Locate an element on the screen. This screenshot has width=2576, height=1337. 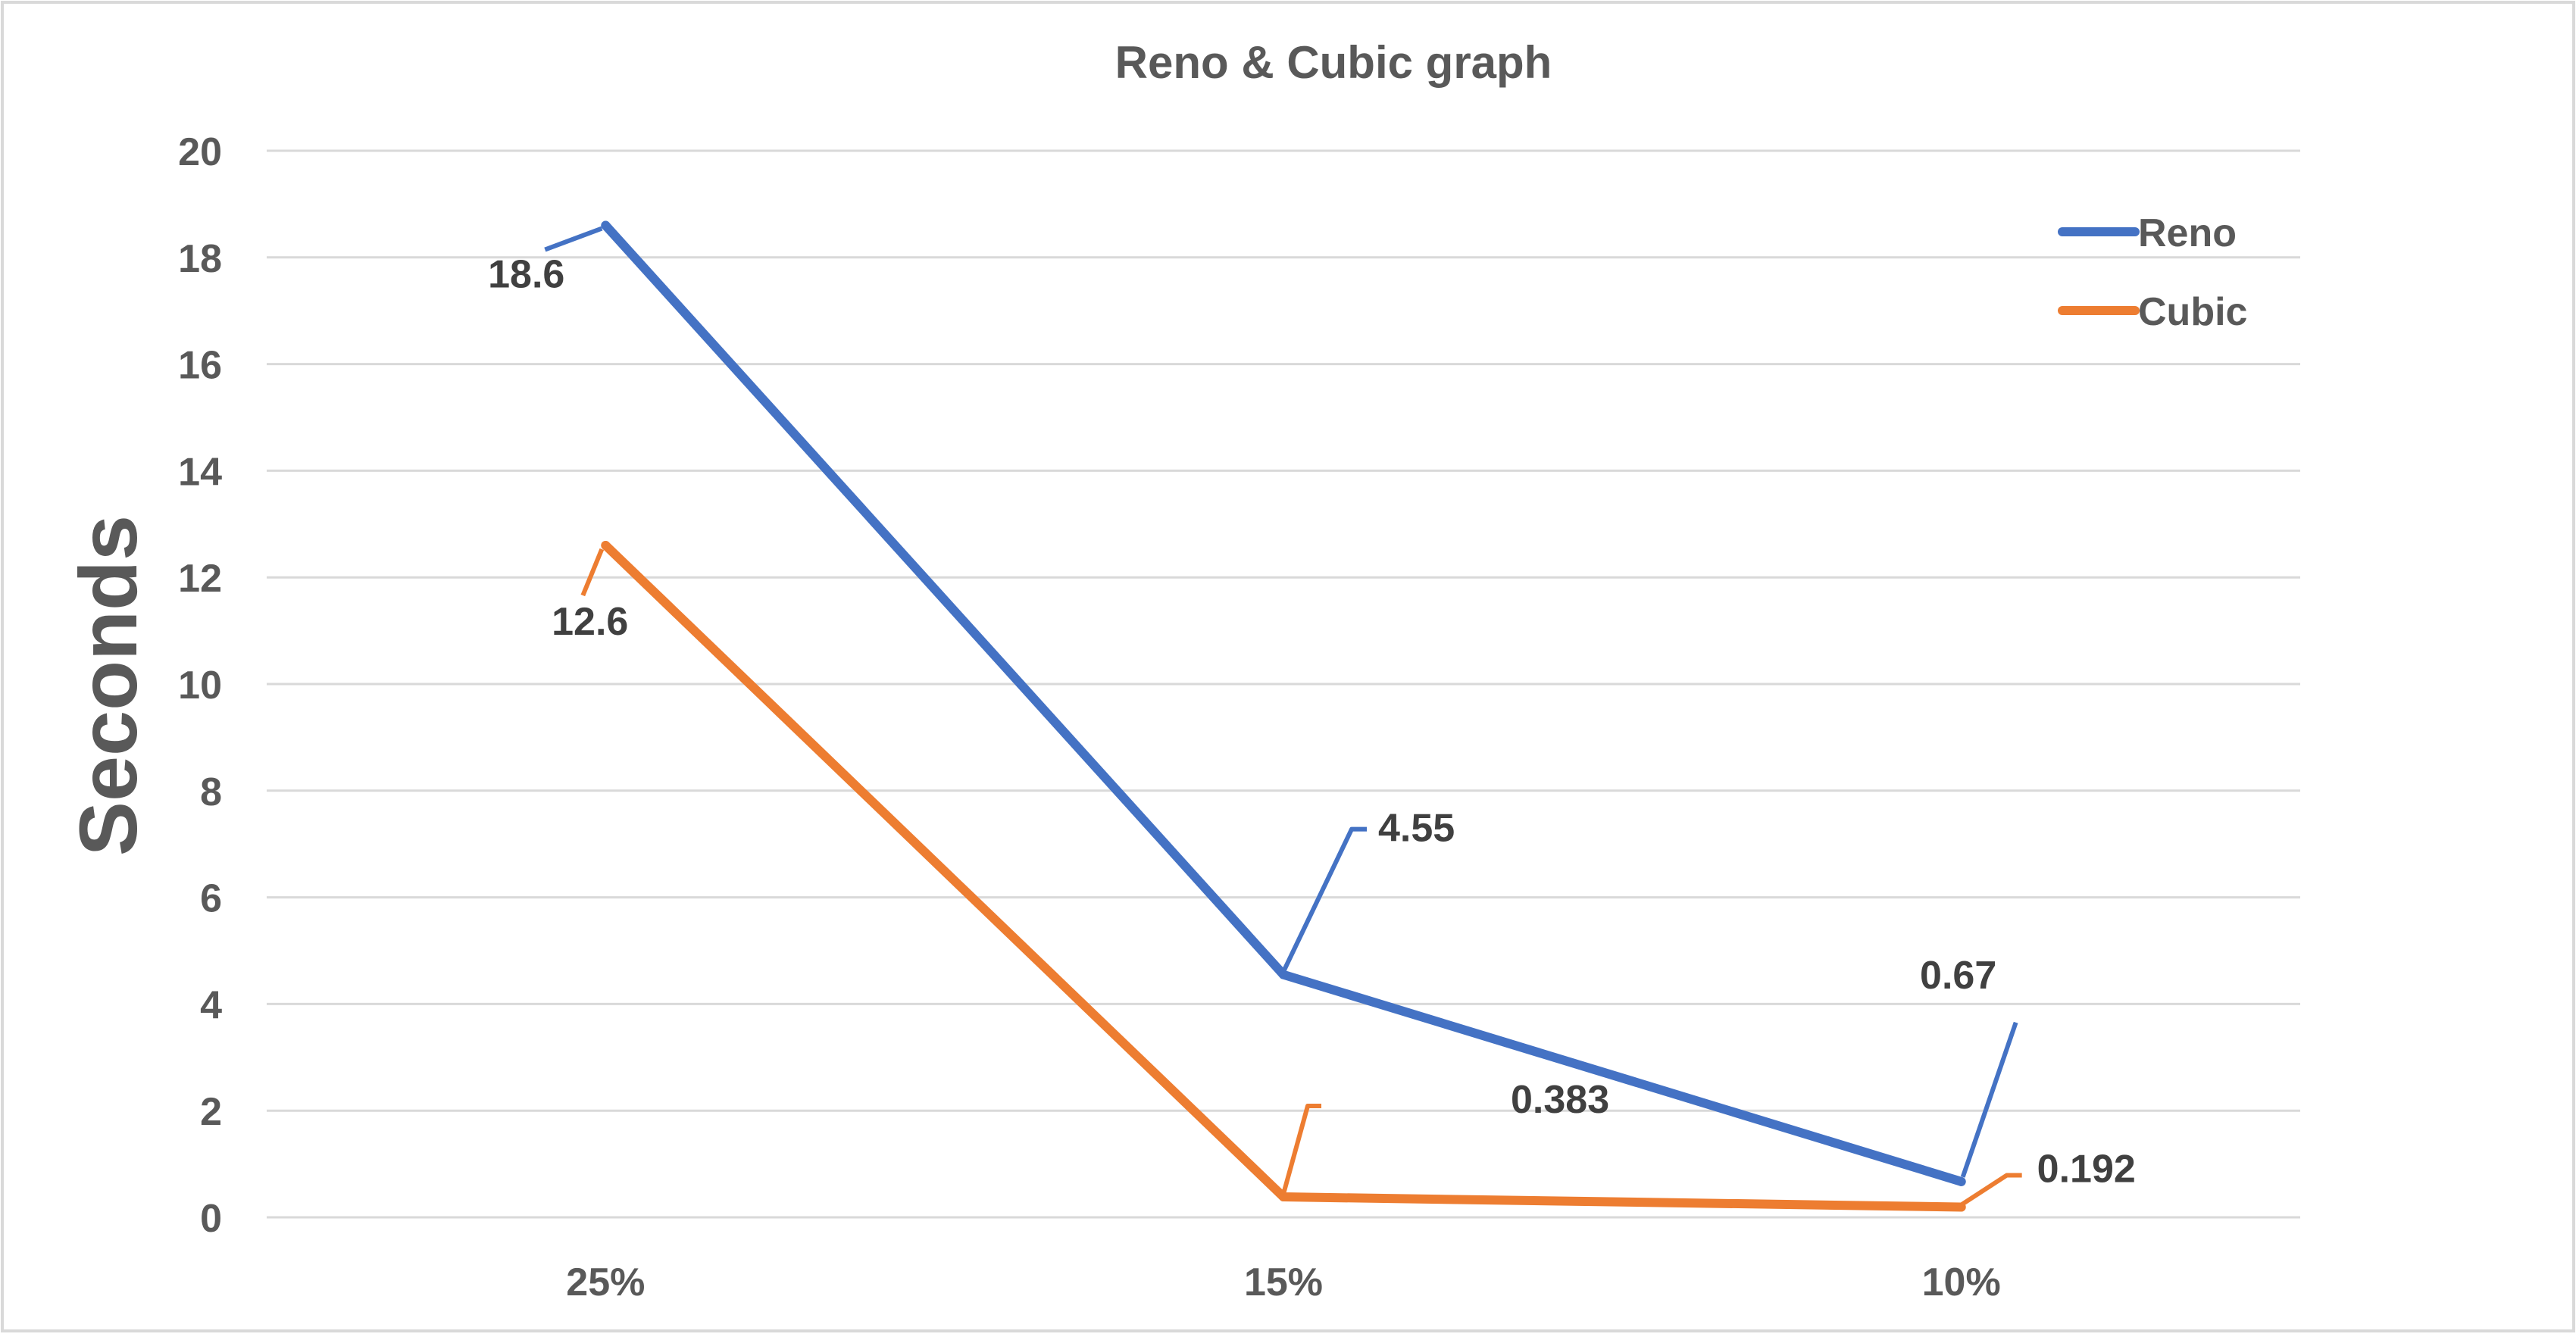
data-label: 0.383 is located at coordinates (1560, 1100).